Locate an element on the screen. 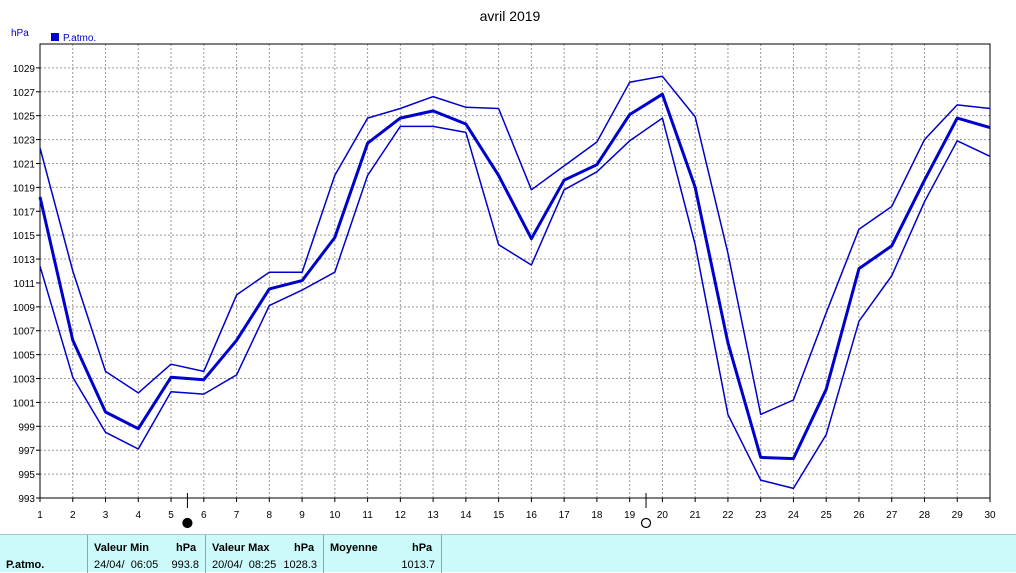 The image size is (1016, 573). legend-label: P.atmo. is located at coordinates (79, 38).